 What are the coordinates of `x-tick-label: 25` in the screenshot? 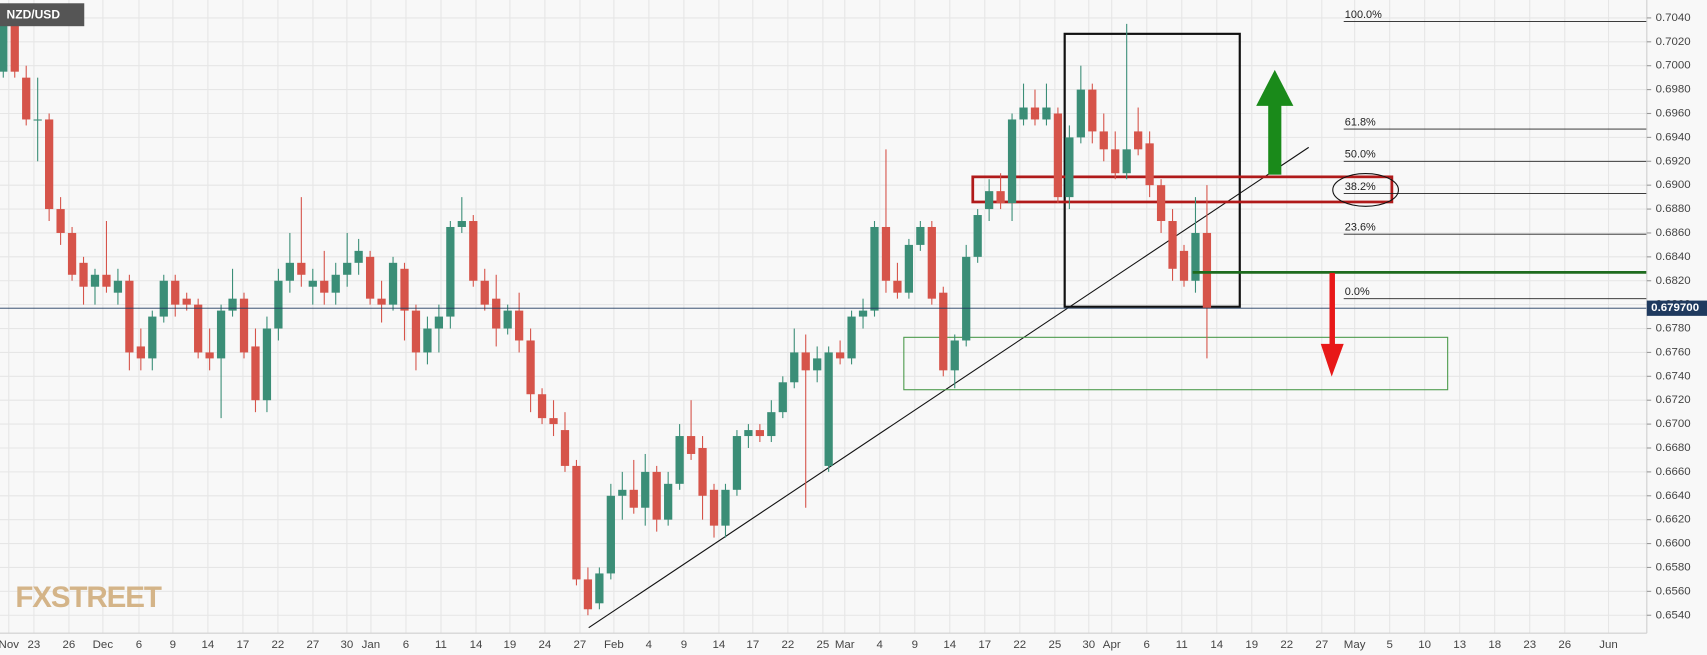 It's located at (1054, 645).